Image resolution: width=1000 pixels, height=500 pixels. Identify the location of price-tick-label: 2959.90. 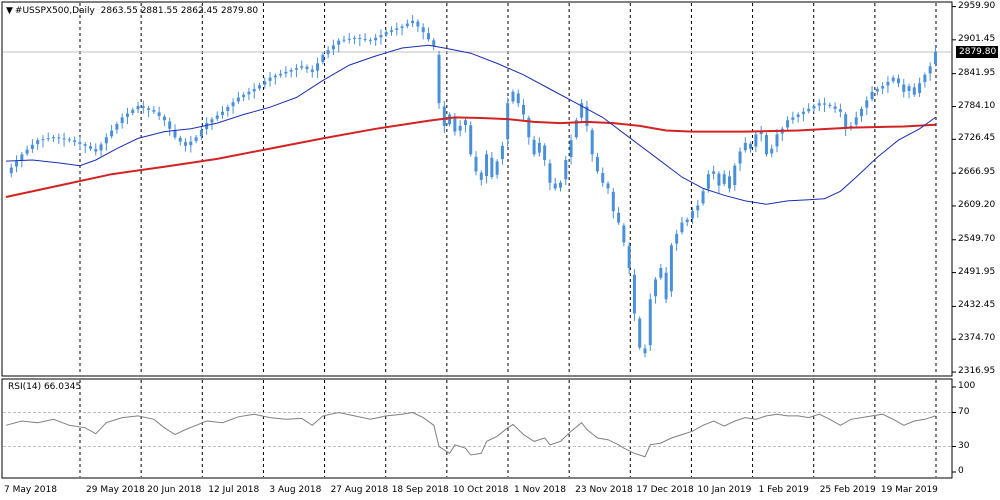
(977, 5).